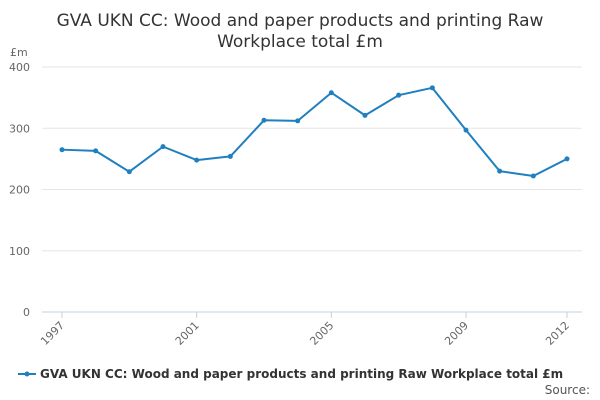 This screenshot has height=400, width=600. Describe the element at coordinates (305, 330) in the screenshot. I see `x-axis-ticks: 1997 2001 2005 2009 2012` at that location.